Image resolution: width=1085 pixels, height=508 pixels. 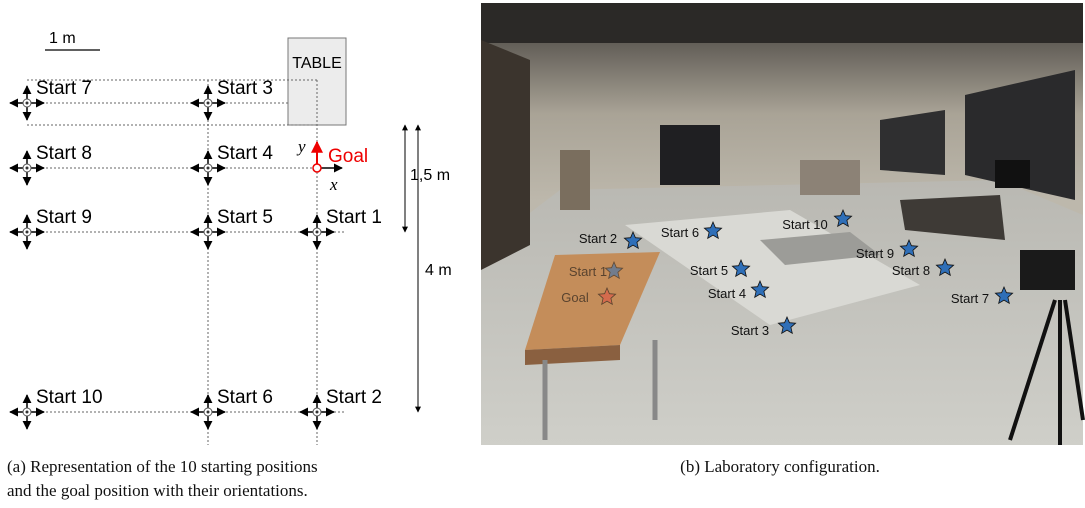 I want to click on scale-label: 1 m, so click(x=62, y=38).